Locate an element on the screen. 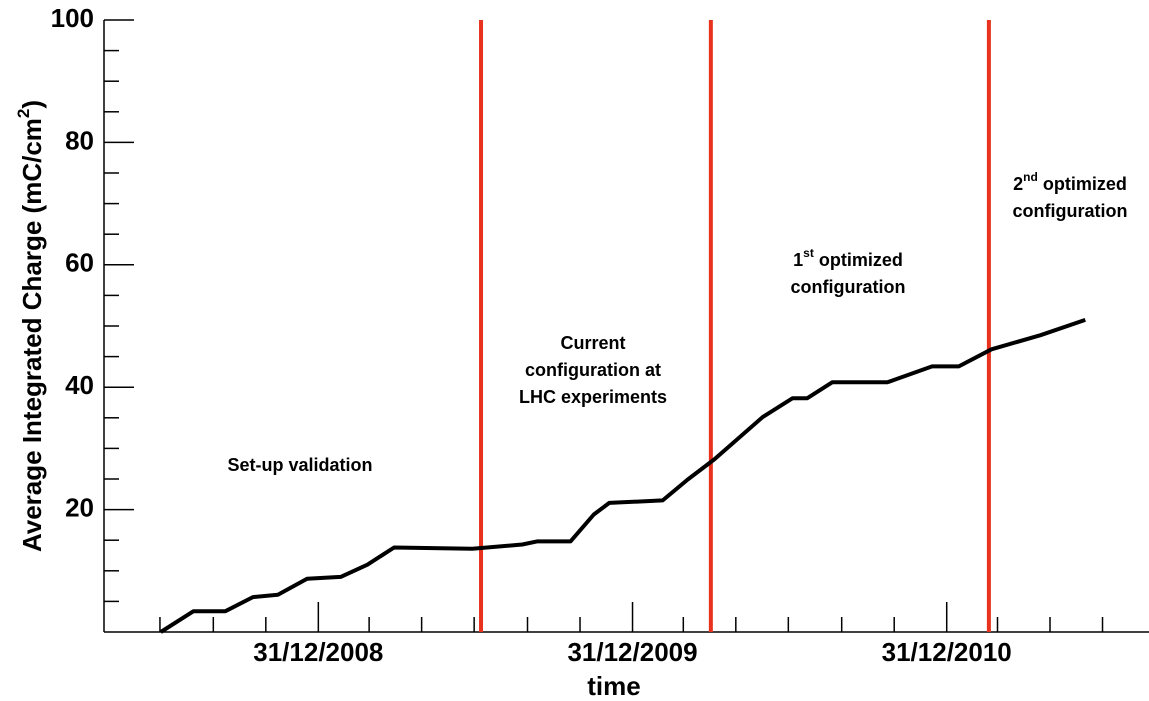 This screenshot has height=701, width=1149. text-part: LHC experiments is located at coordinates (593, 397).